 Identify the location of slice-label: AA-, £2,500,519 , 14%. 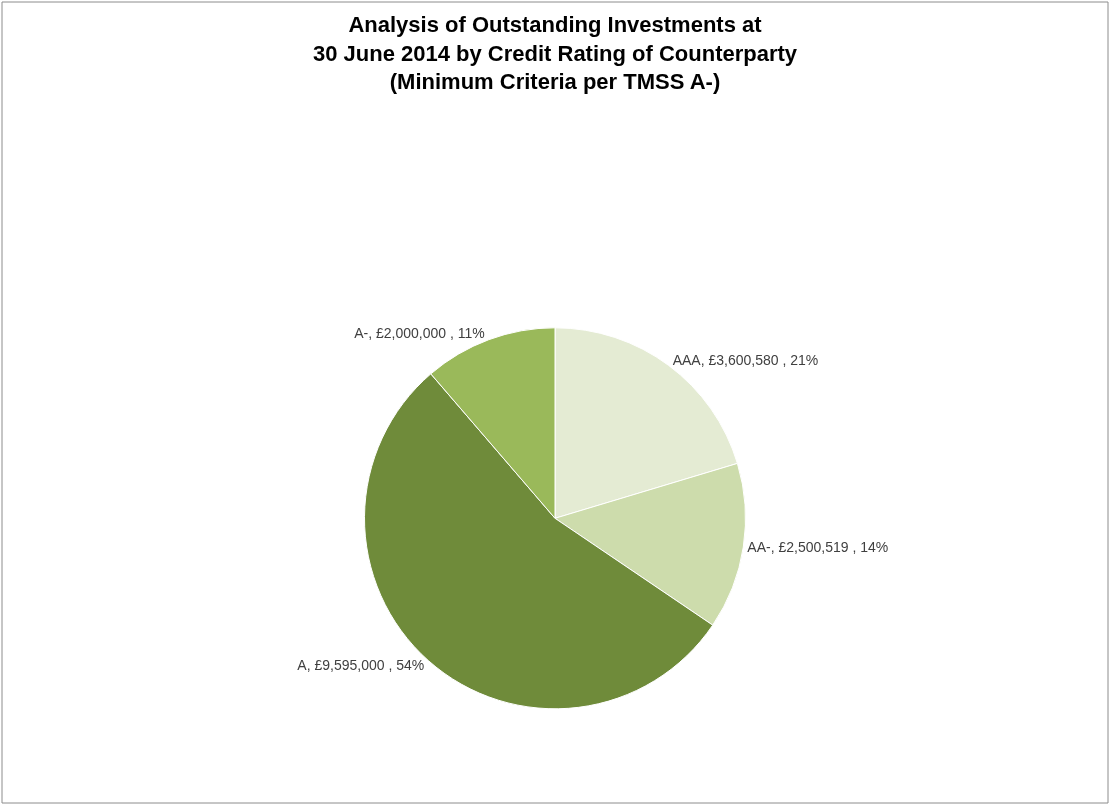
(818, 547).